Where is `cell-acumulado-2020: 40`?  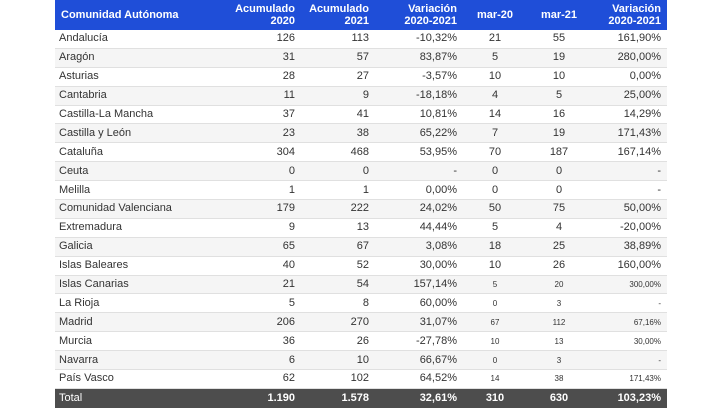 cell-acumulado-2020: 40 is located at coordinates (264, 266).